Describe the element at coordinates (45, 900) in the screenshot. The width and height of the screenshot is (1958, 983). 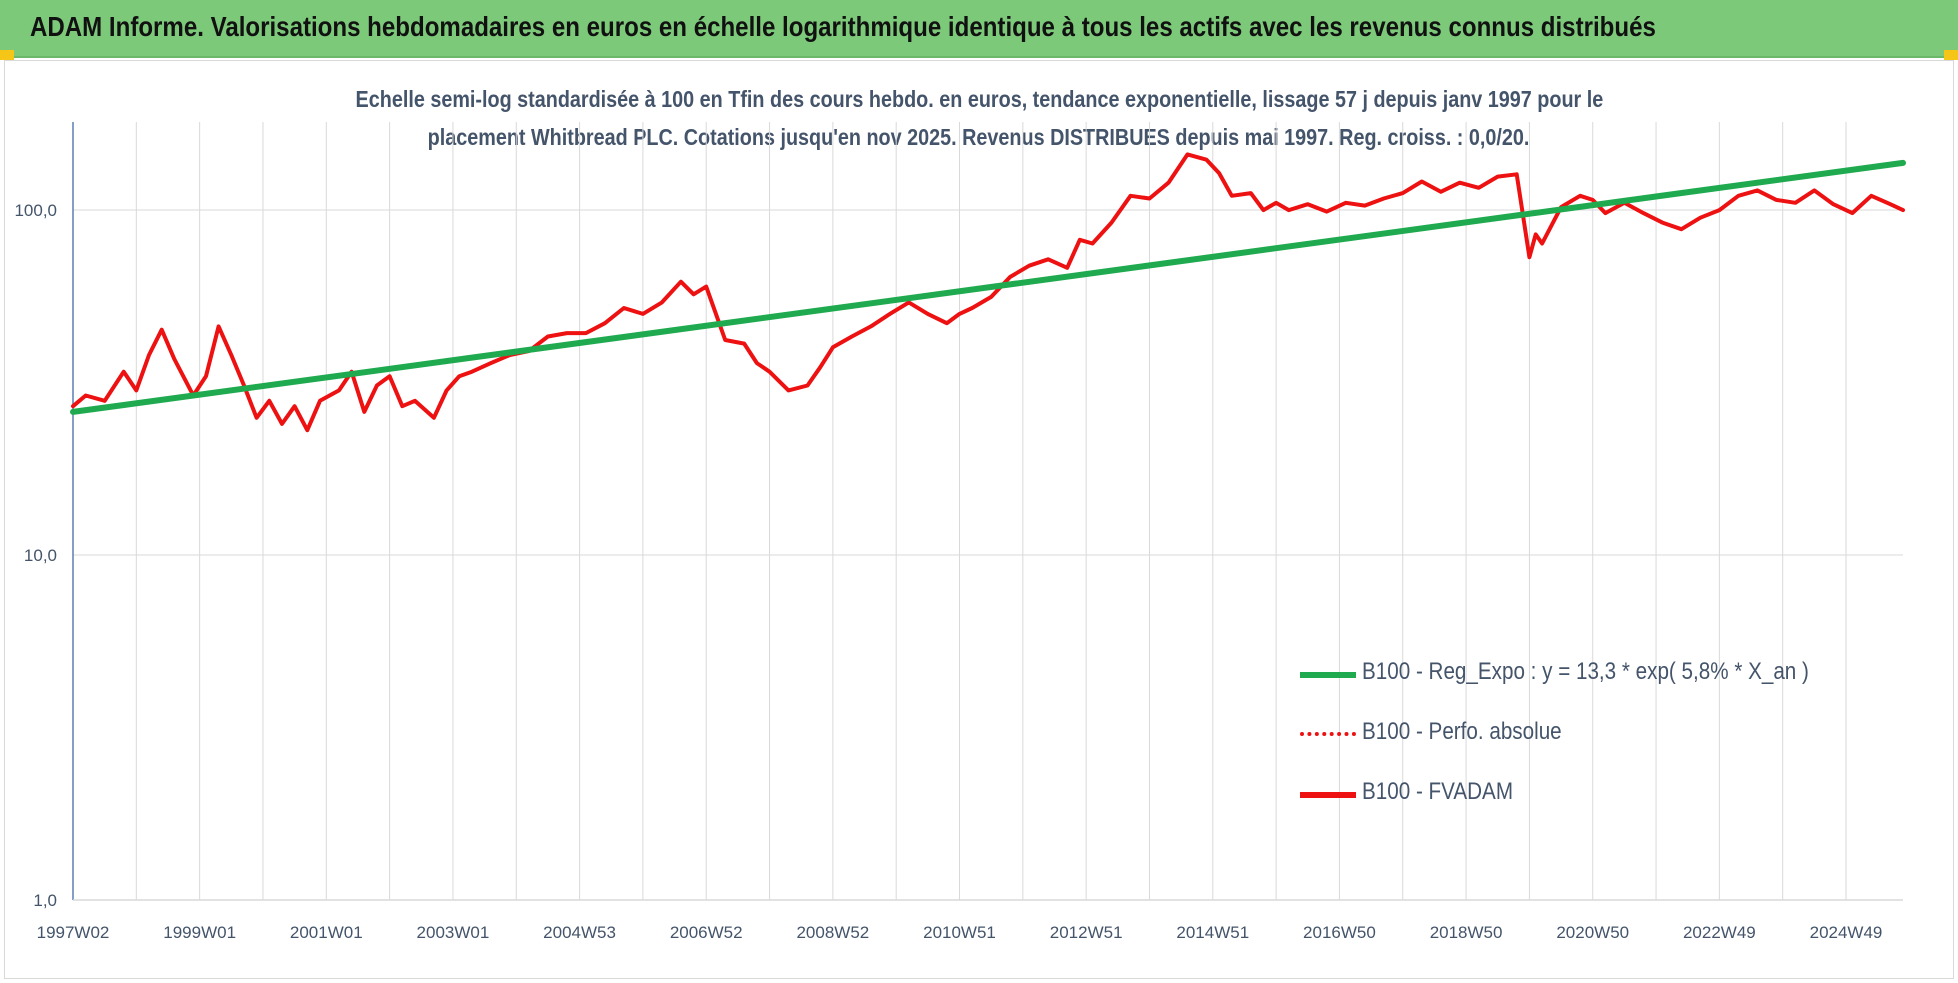
I see `y-tick-label: 1,0` at that location.